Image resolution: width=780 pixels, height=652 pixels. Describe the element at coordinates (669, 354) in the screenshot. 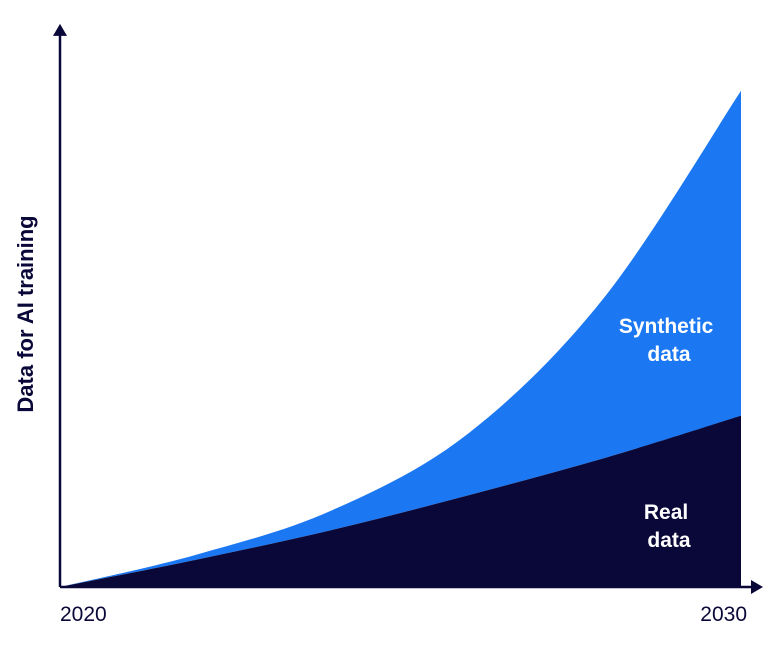

I see `synthetic-data-label-line-2: data` at that location.